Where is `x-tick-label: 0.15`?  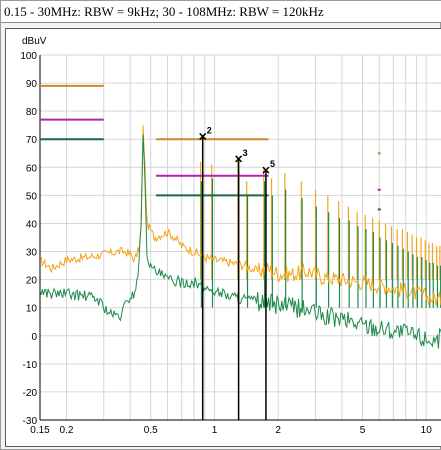 x-tick-label: 0.15 is located at coordinates (40, 430).